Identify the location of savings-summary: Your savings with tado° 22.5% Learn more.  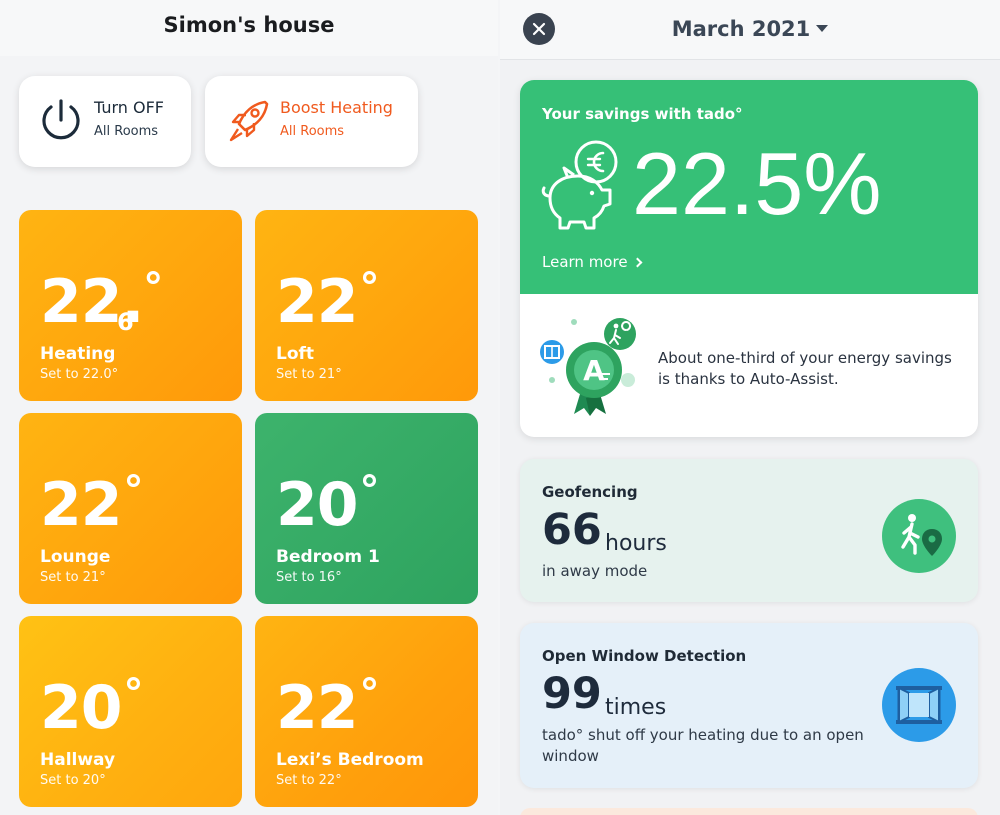
(749, 187).